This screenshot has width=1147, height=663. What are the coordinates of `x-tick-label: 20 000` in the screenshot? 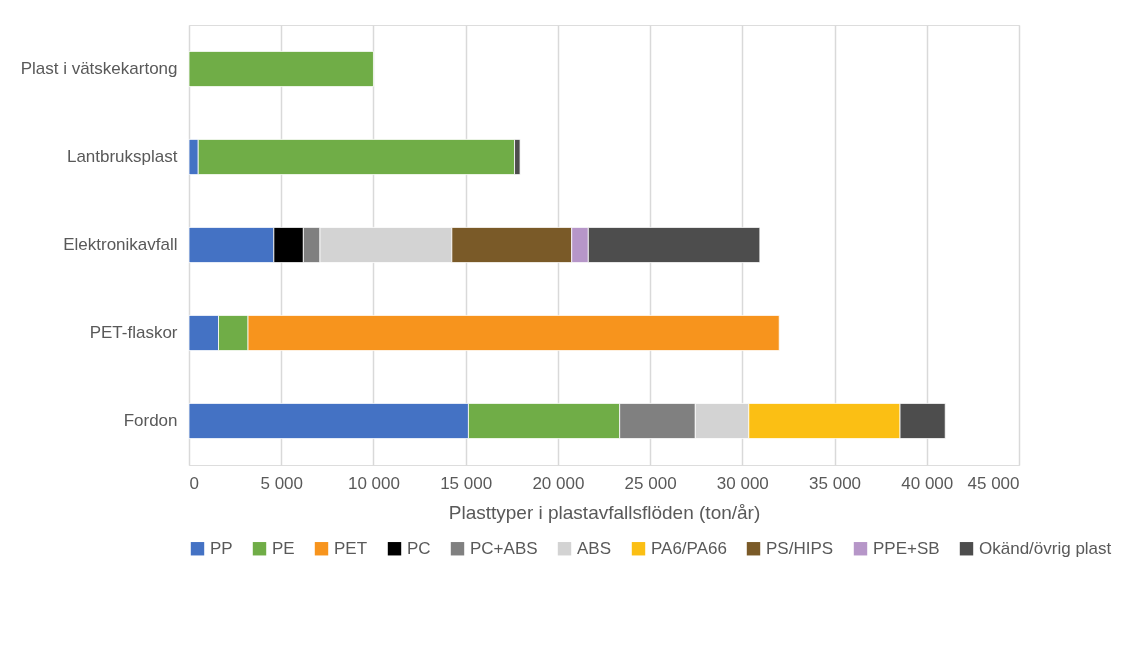 It's located at (558, 483).